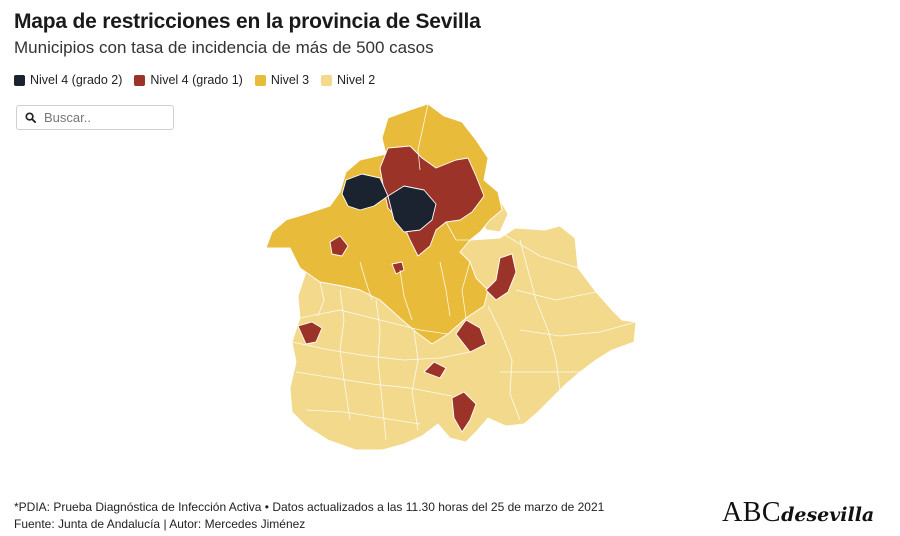 Image resolution: width=900 pixels, height=536 pixels. I want to click on search-icon, so click(30, 117).